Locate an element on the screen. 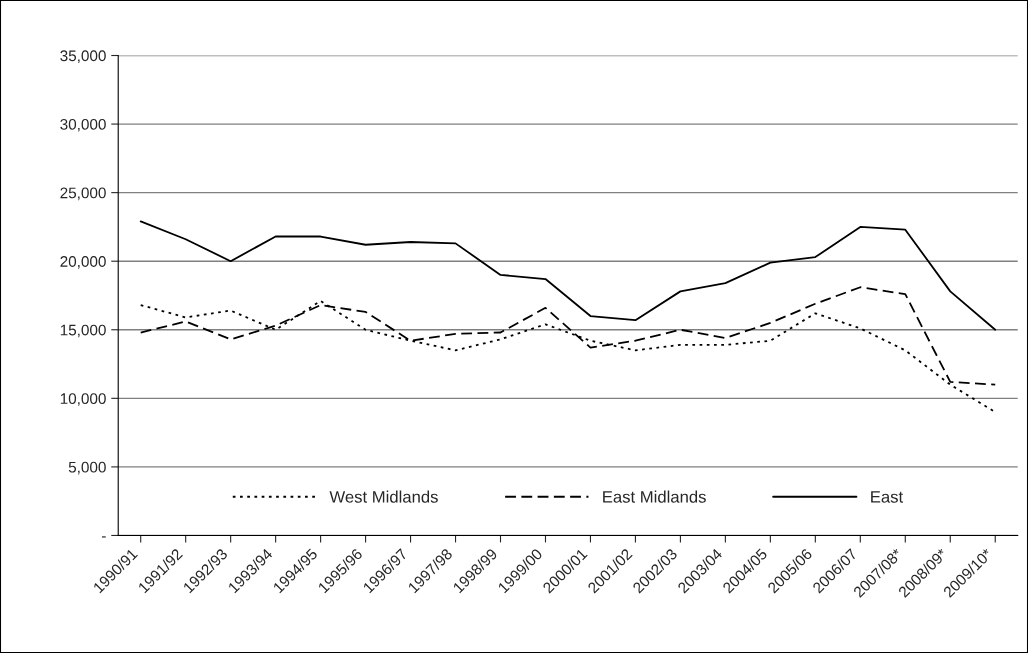 Image resolution: width=1028 pixels, height=653 pixels. y-tick-label: 20,000 is located at coordinates (83, 262).